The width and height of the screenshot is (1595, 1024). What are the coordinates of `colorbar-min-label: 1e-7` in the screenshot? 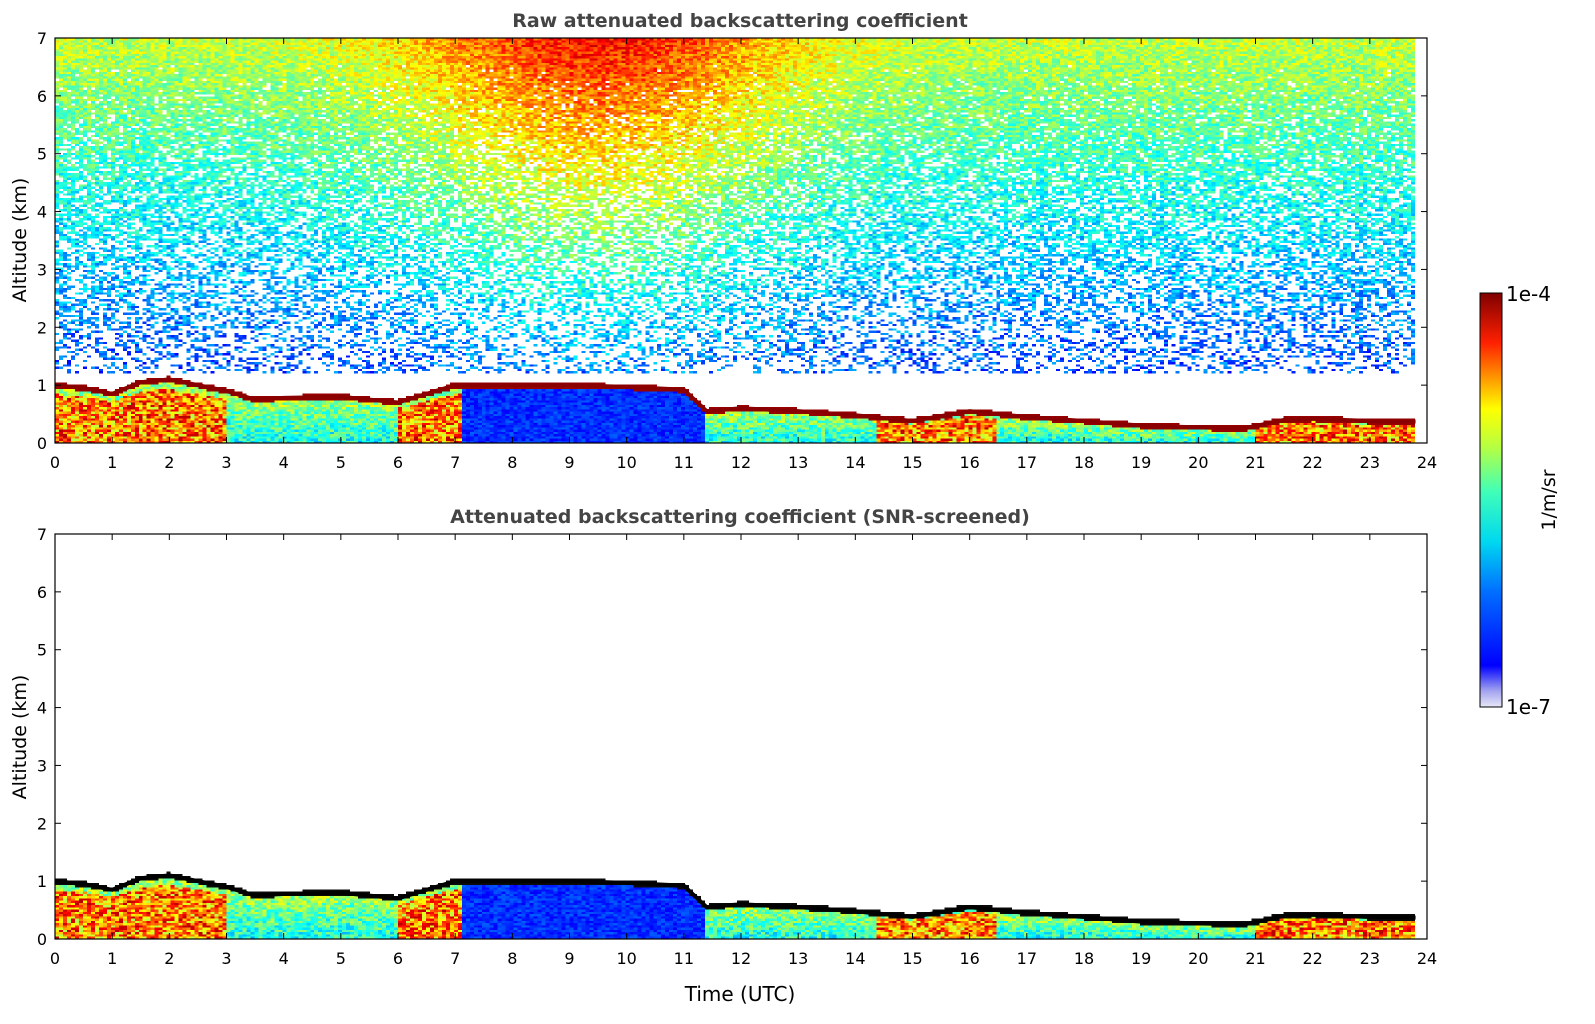 It's located at (1528, 707).